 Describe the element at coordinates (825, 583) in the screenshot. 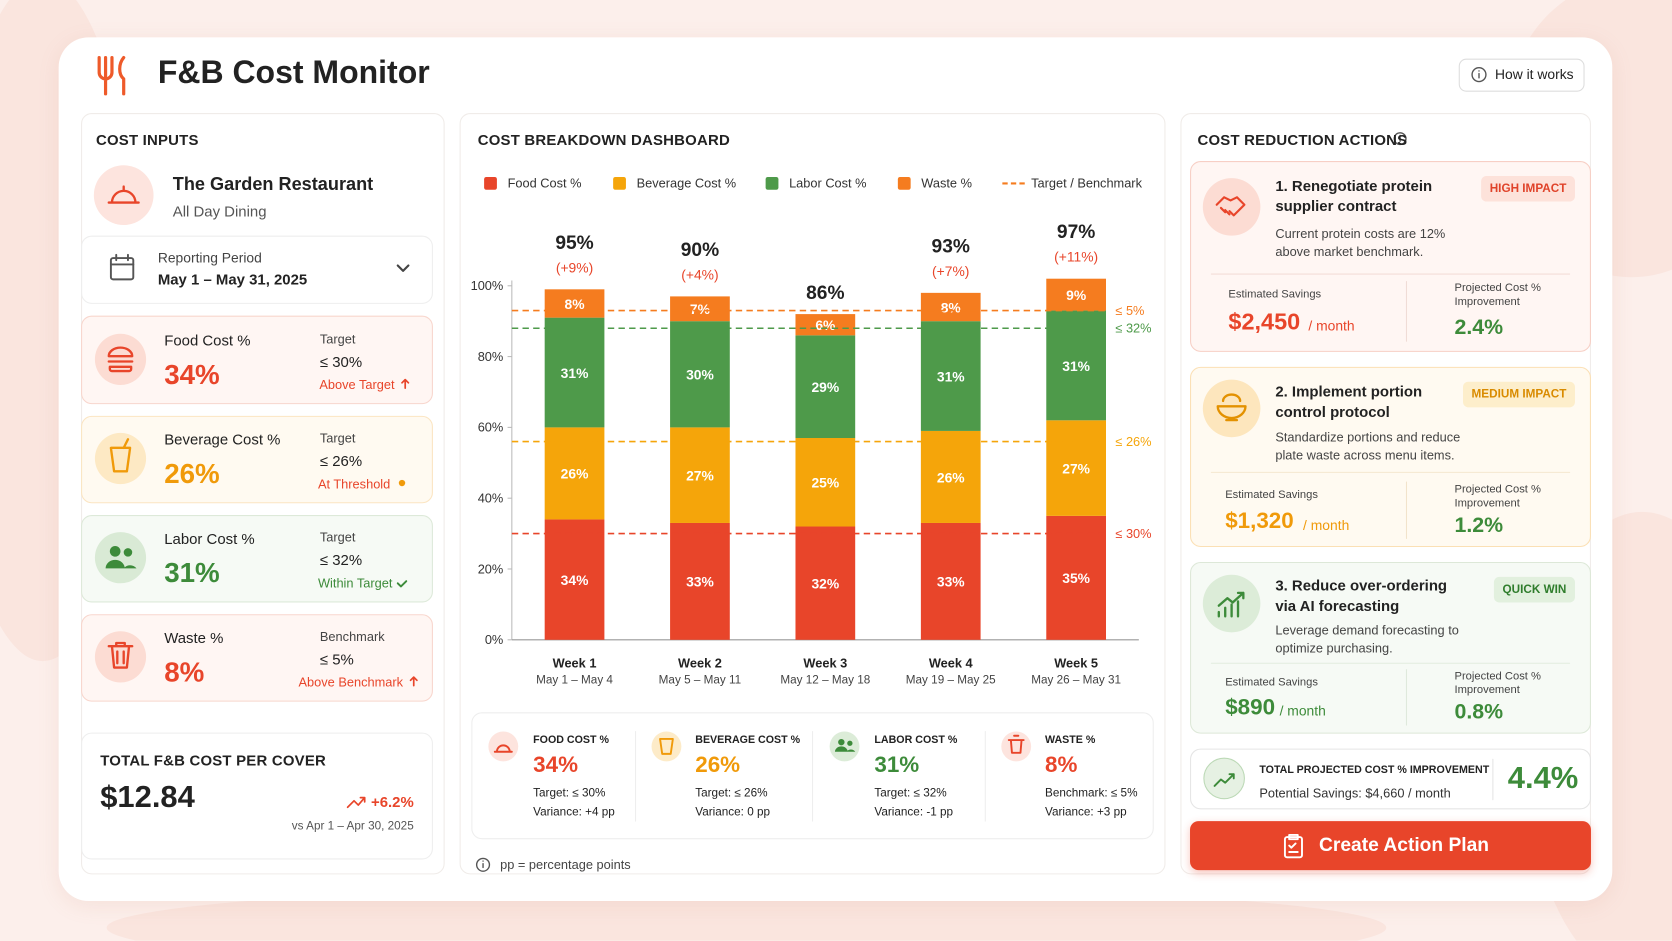

I see `segment-label: 32%` at that location.